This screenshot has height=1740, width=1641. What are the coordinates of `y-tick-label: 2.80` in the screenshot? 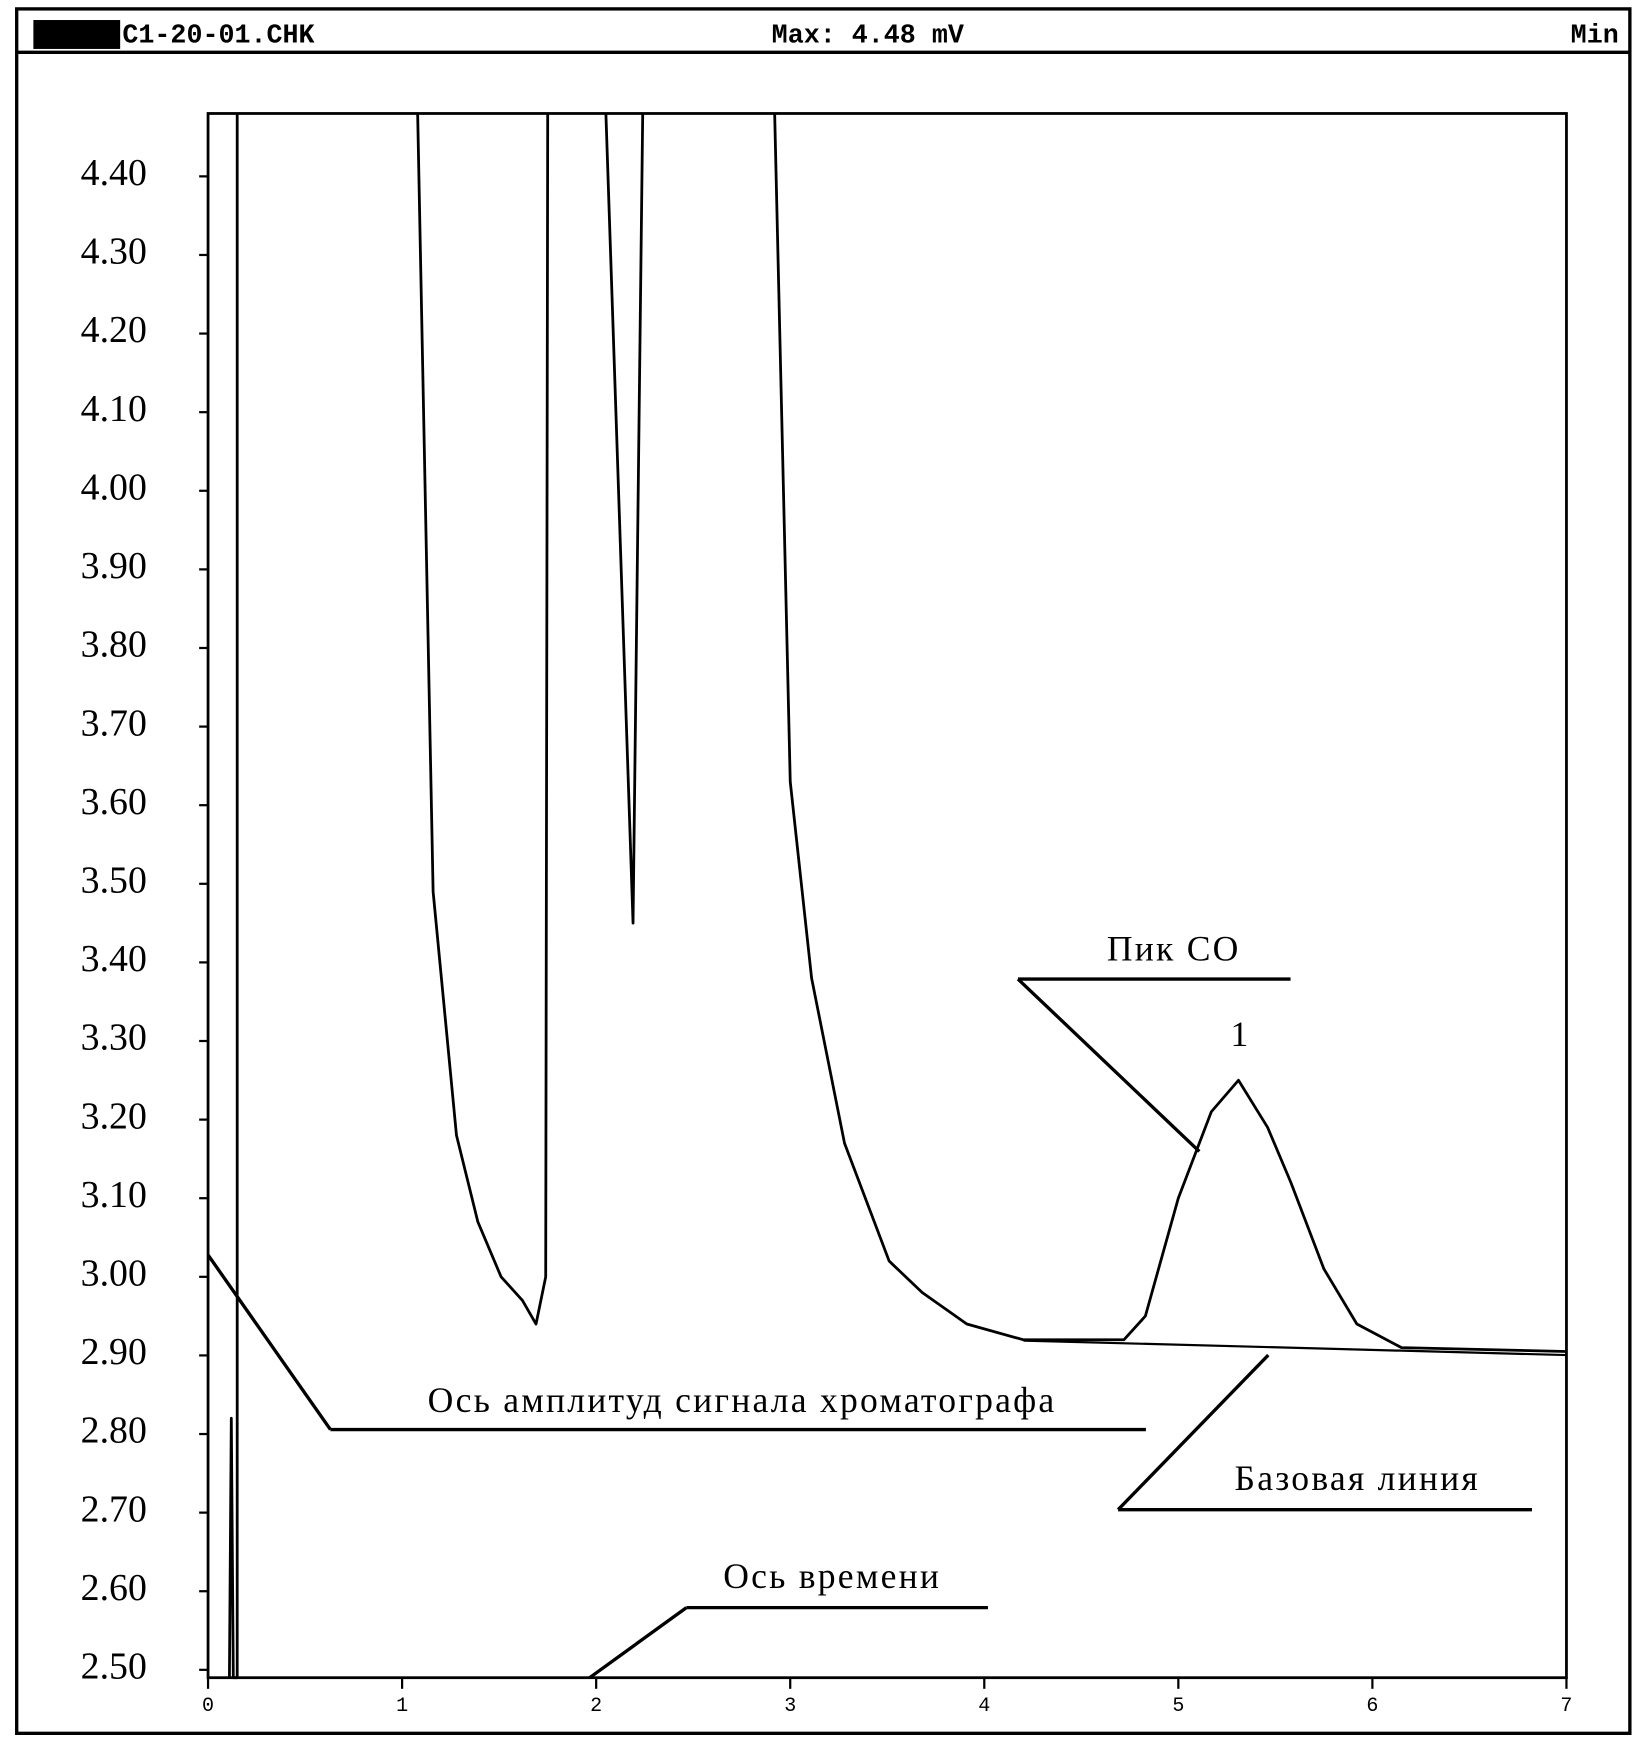 It's located at (114, 1431).